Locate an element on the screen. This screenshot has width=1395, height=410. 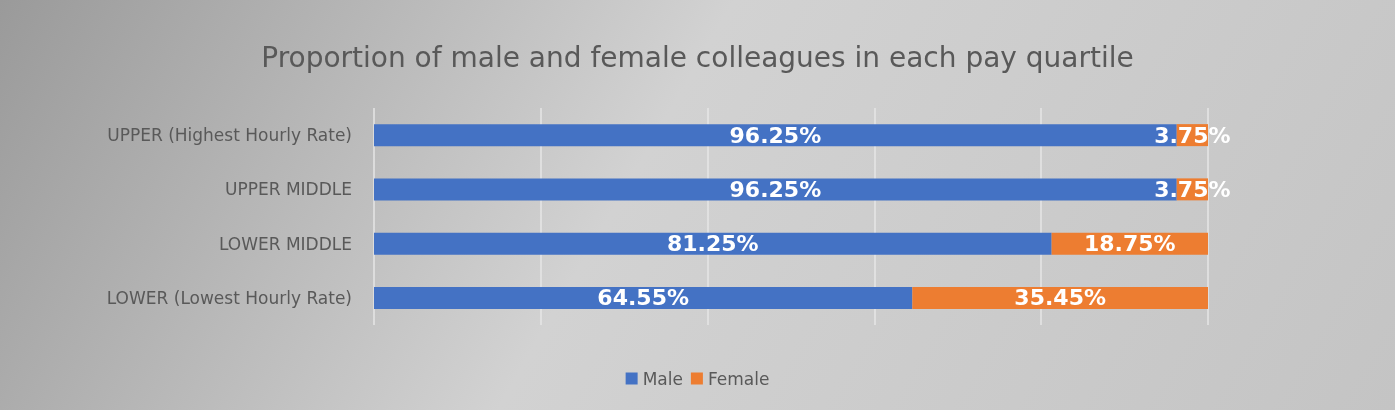
y-tick-label: UPPER MIDDLE is located at coordinates (288, 189).